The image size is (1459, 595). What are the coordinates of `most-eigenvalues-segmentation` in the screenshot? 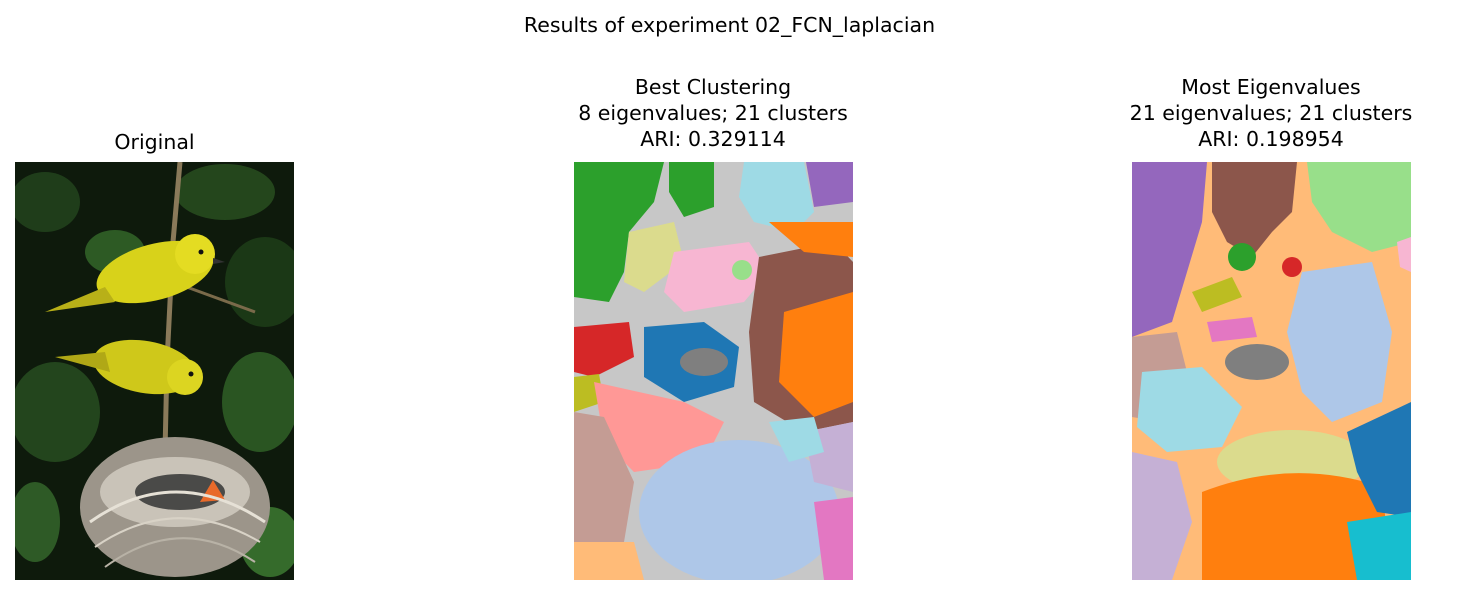 It's located at (1271, 371).